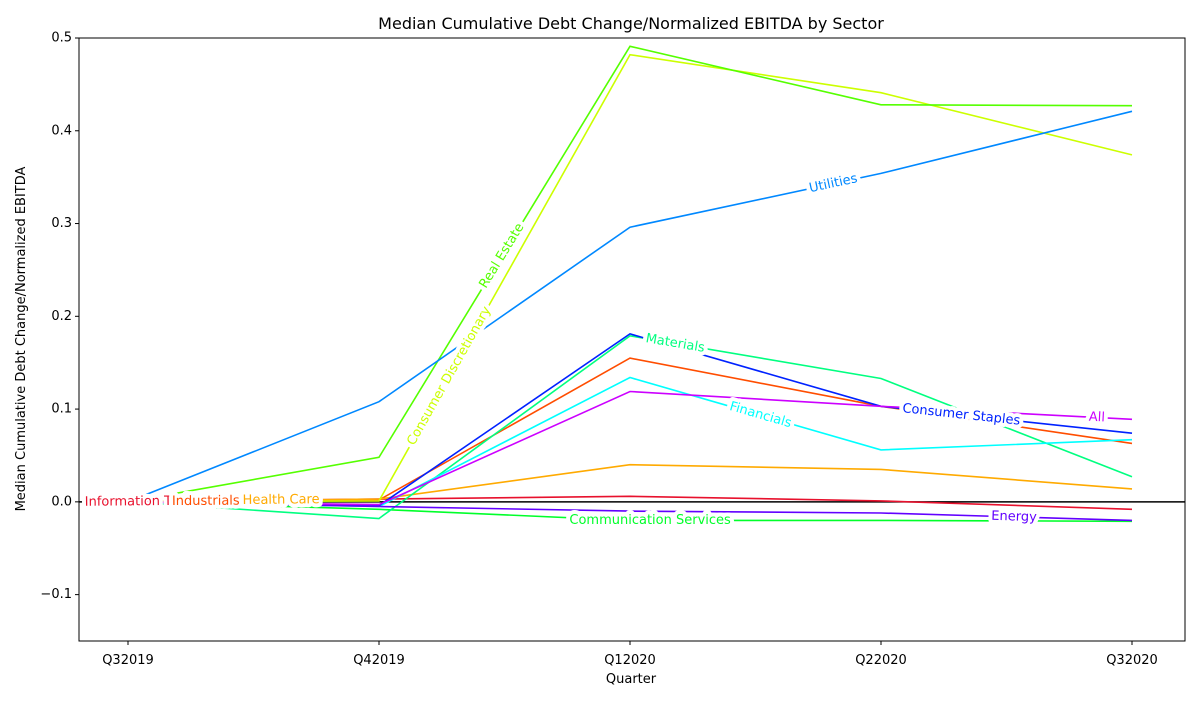 The width and height of the screenshot is (1200, 704). Describe the element at coordinates (56, 594) in the screenshot. I see `y-tick-label: −0.1` at that location.